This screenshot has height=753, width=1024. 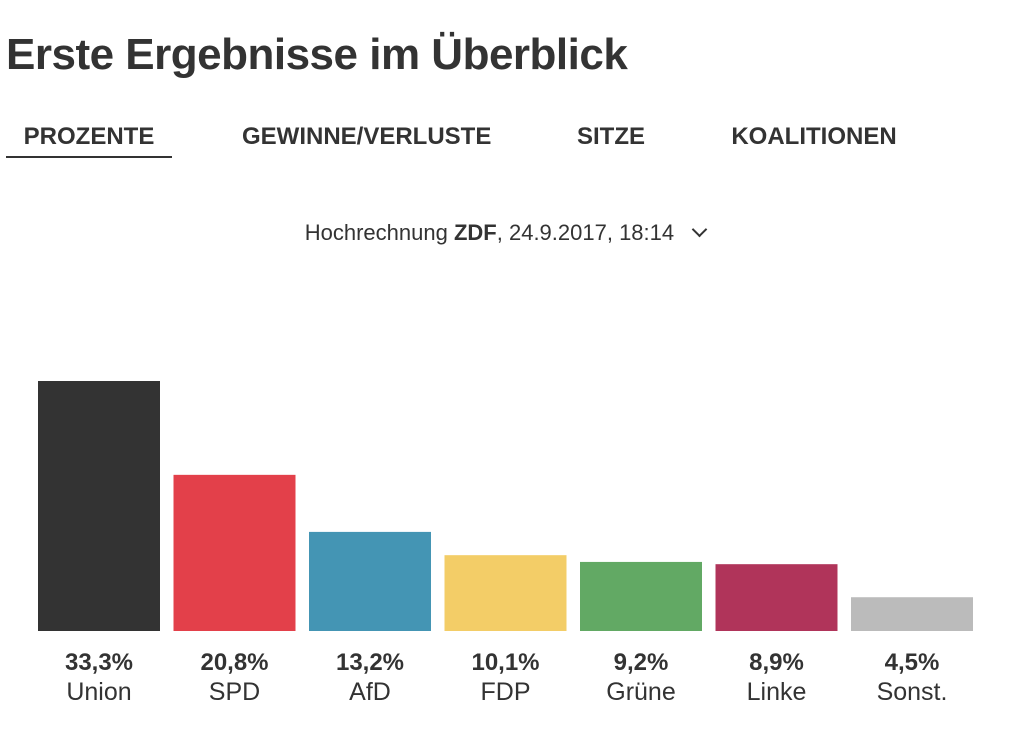 What do you see at coordinates (505, 593) in the screenshot?
I see `bar-fdp` at bounding box center [505, 593].